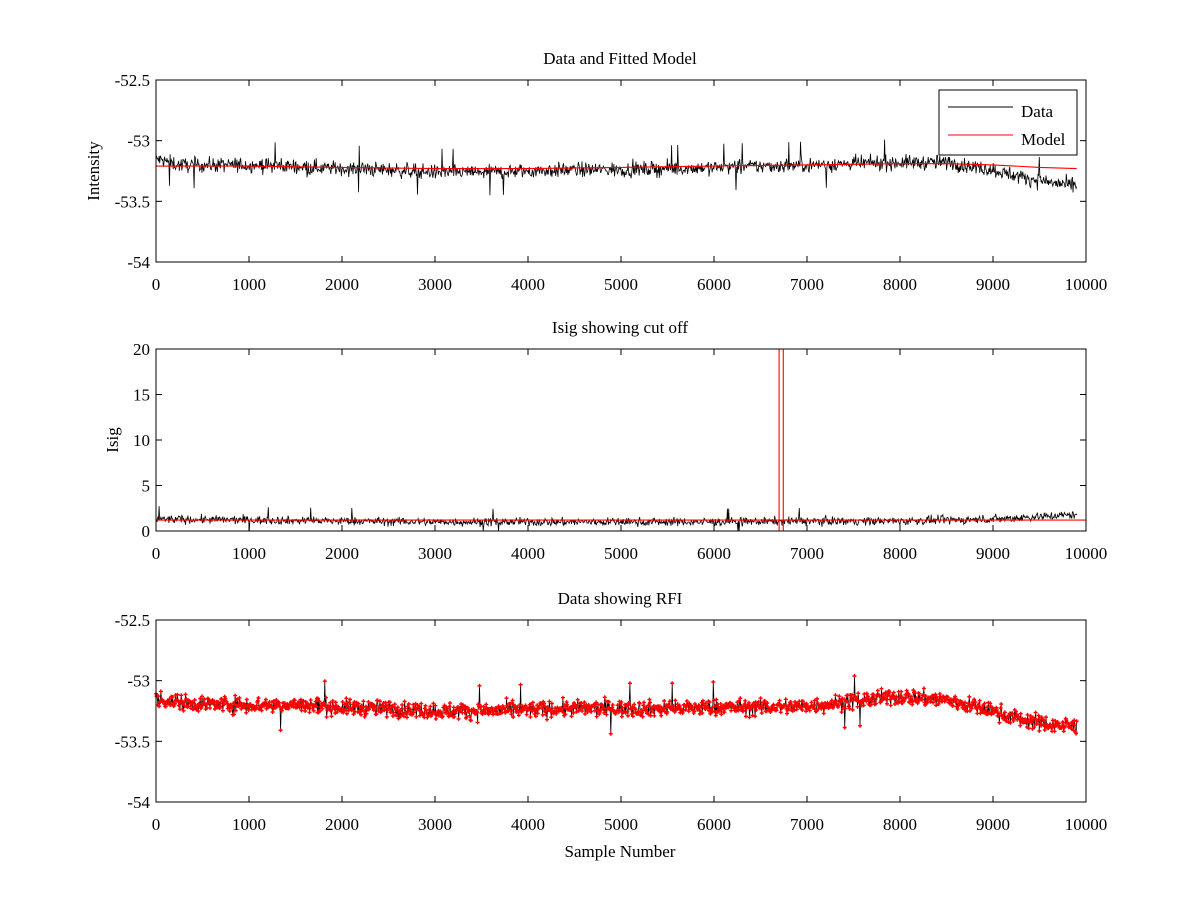 Image resolution: width=1200 pixels, height=900 pixels. What do you see at coordinates (112, 440) in the screenshot?
I see `y-axis-label: Isig` at bounding box center [112, 440].